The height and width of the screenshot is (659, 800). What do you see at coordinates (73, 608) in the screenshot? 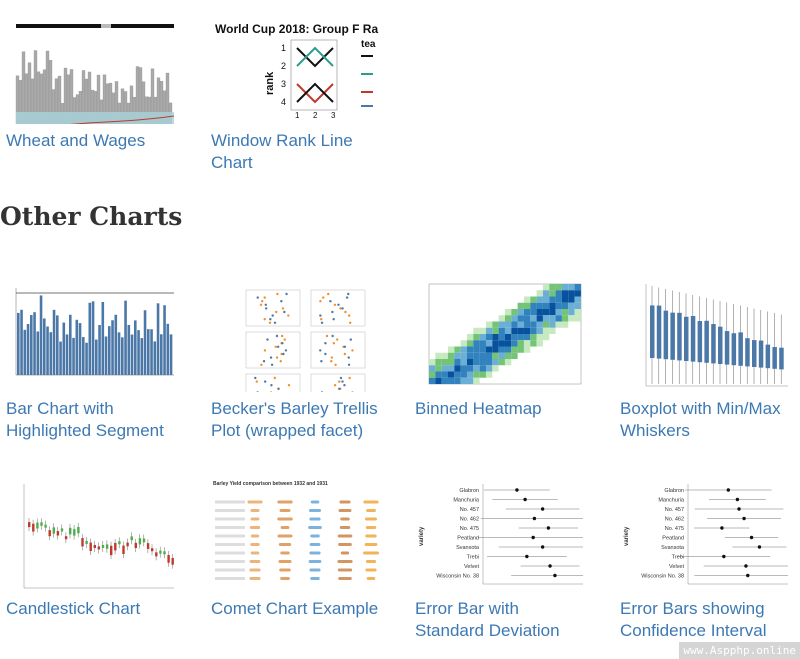
I see `card-title-candlestick-chart: Candlestick Chart` at bounding box center [73, 608].